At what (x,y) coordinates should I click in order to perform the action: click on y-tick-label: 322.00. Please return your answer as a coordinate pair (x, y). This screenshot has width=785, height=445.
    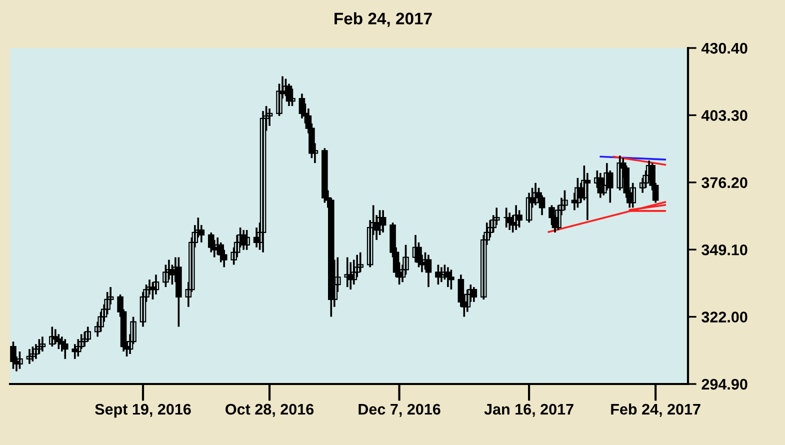
    Looking at the image, I should click on (725, 317).